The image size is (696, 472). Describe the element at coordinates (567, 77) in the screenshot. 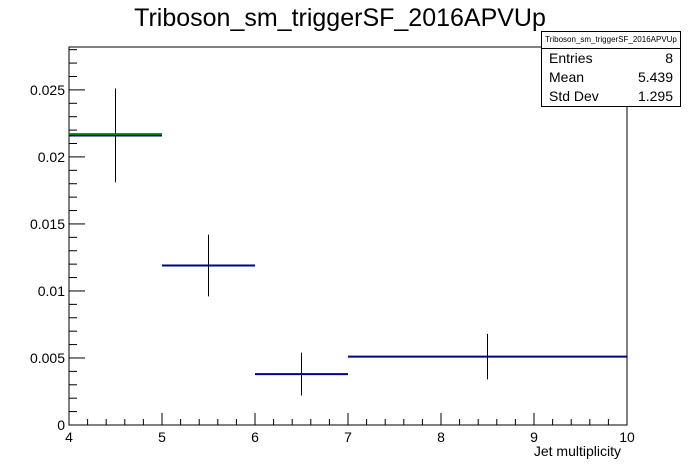

I see `stats-label: Mean` at that location.